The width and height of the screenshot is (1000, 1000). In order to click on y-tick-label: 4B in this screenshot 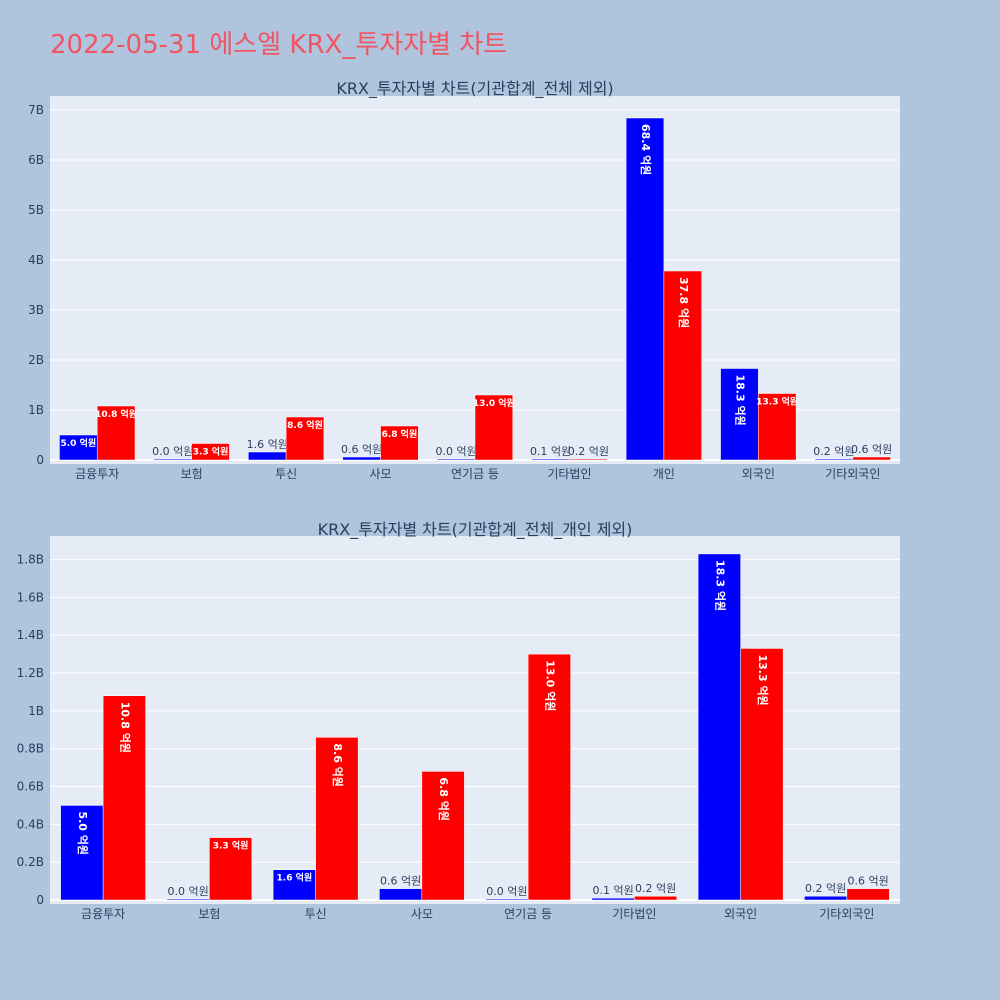, I will do `click(36, 260)`.